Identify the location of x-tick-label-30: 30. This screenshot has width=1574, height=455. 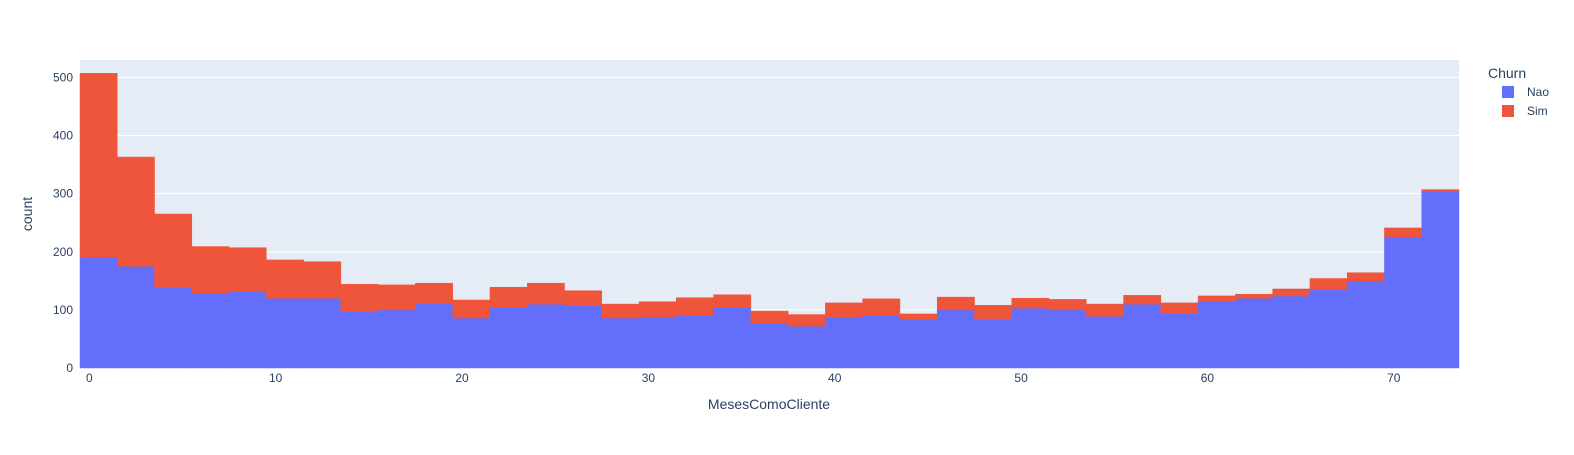
(649, 378).